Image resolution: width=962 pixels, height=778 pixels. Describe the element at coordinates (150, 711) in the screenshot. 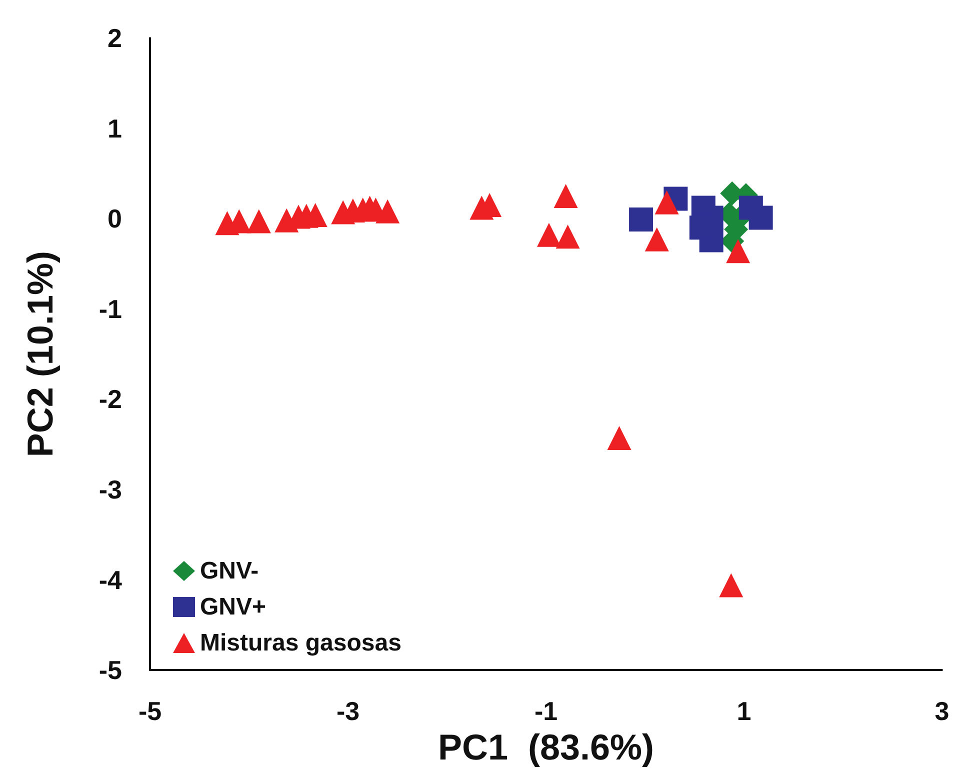

I see `x-tick-label: -5` at that location.